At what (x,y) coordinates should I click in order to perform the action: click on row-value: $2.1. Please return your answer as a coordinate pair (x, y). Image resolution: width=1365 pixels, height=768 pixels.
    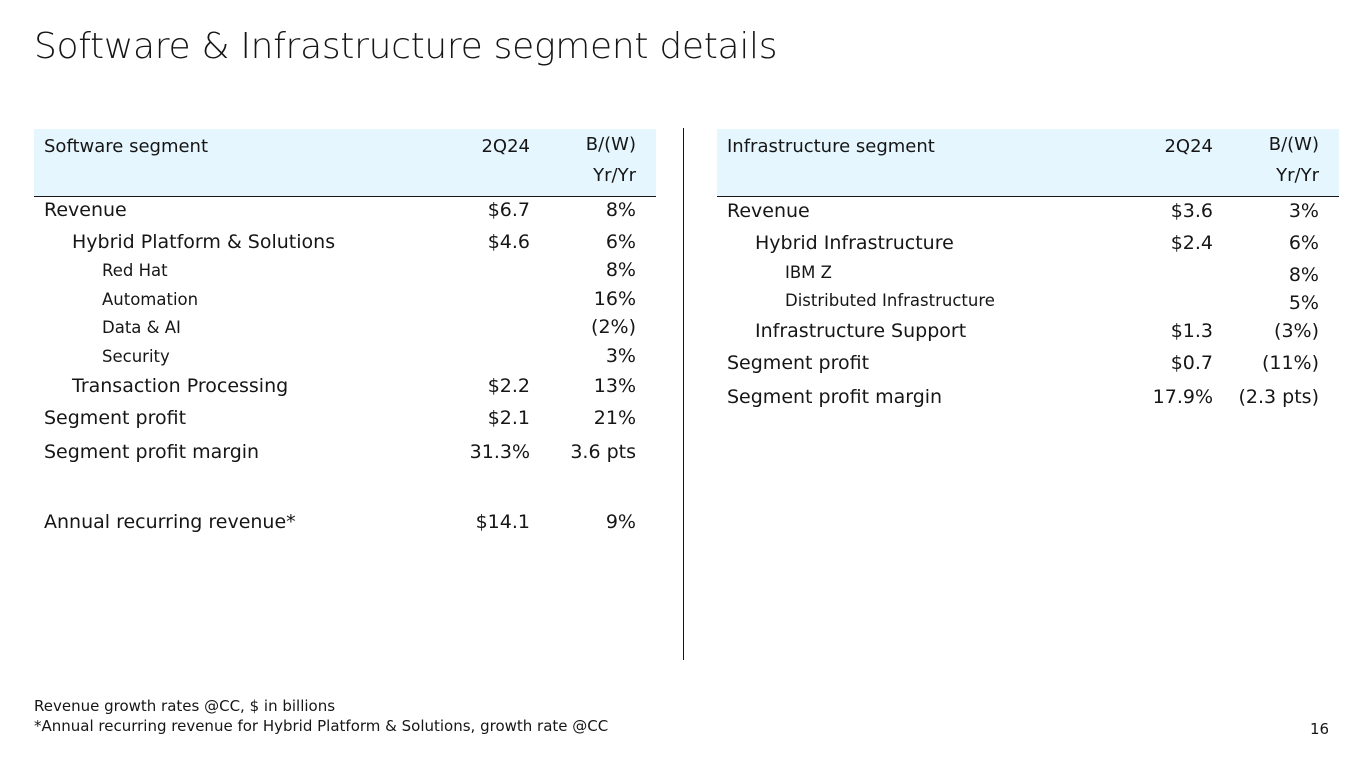
    Looking at the image, I should click on (508, 418).